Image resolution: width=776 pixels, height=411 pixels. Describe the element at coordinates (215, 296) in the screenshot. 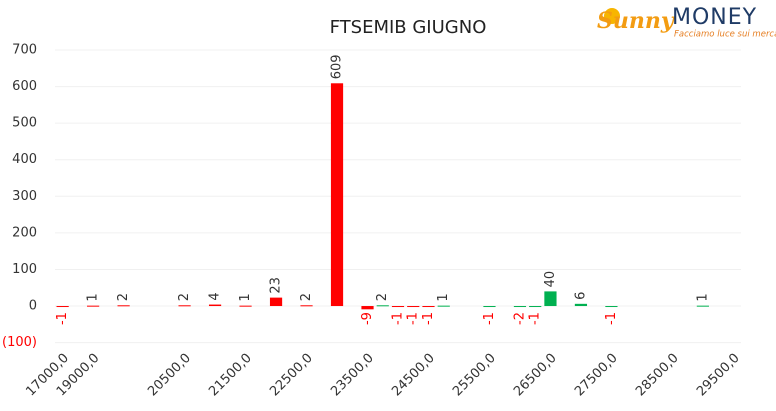

I see `value-label: 4` at that location.